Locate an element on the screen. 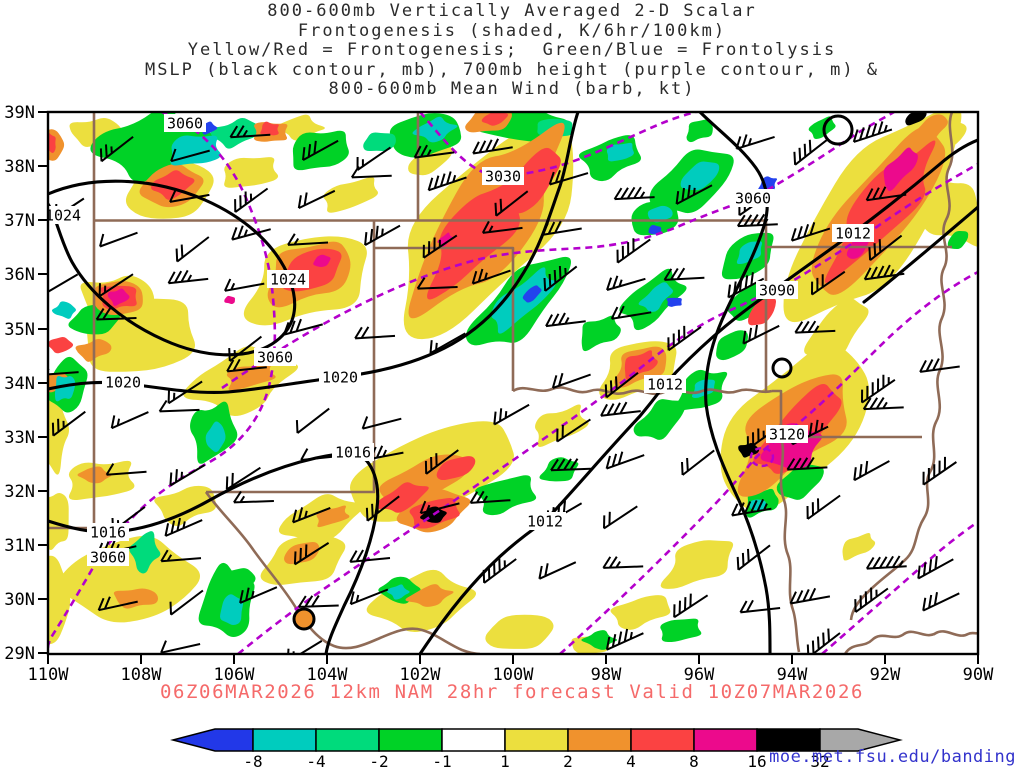  colorbar-tick-label: 4 is located at coordinates (631, 760).